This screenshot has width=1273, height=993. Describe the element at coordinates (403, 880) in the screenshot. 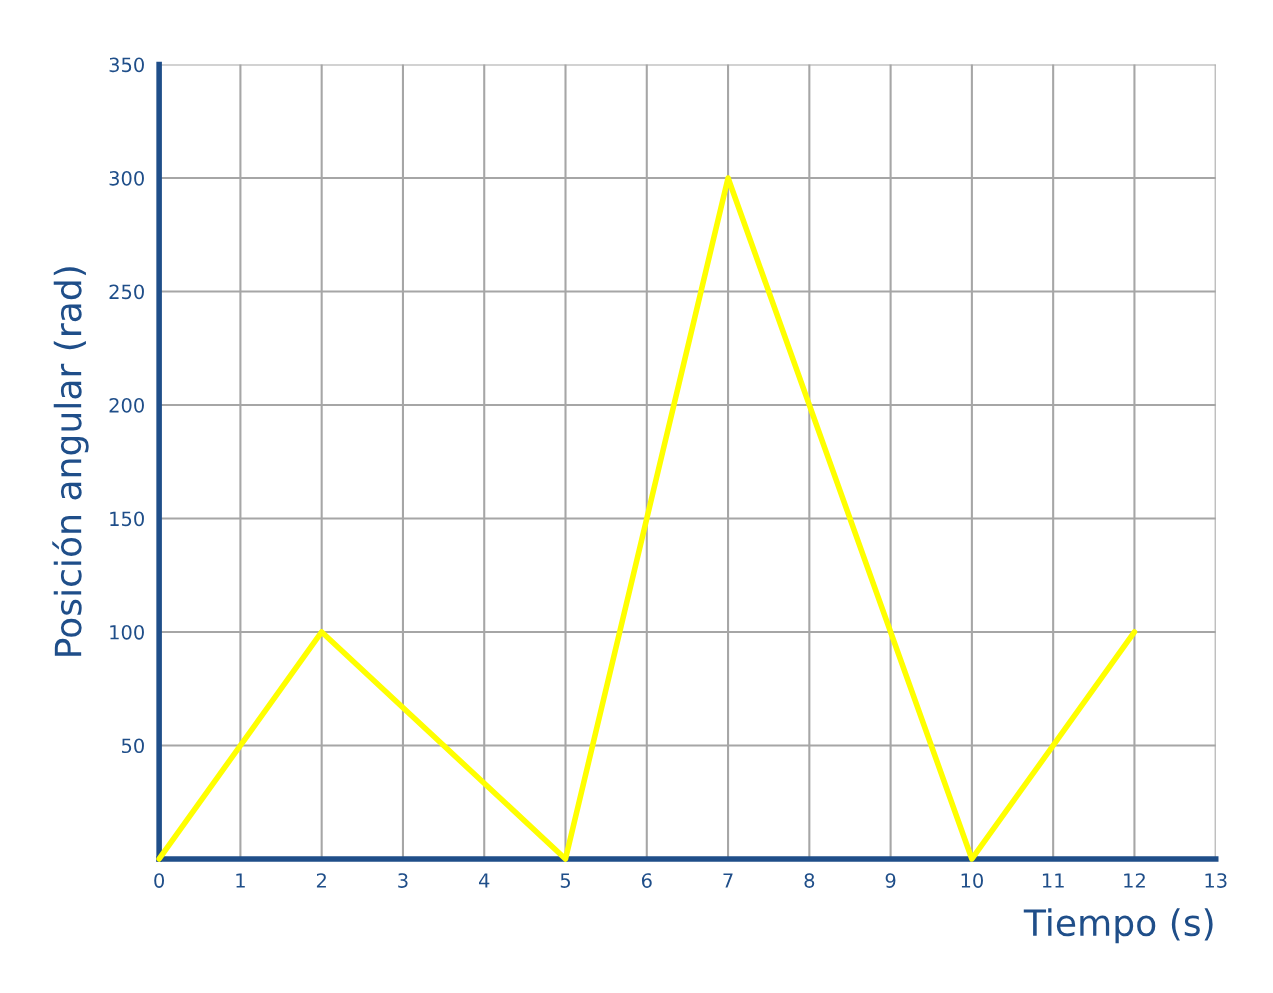

I see `x-tick-label: 3` at that location.